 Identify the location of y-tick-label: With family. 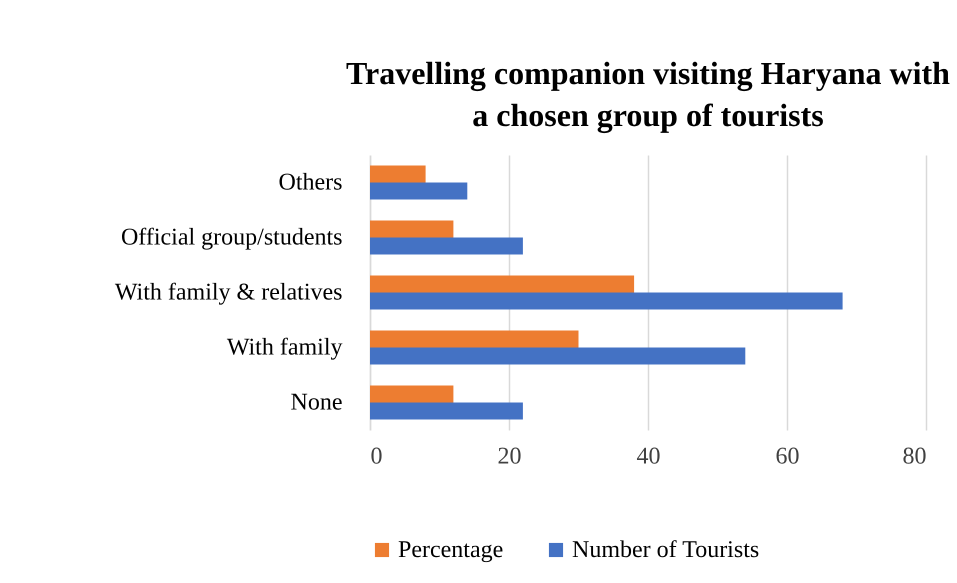
(284, 347).